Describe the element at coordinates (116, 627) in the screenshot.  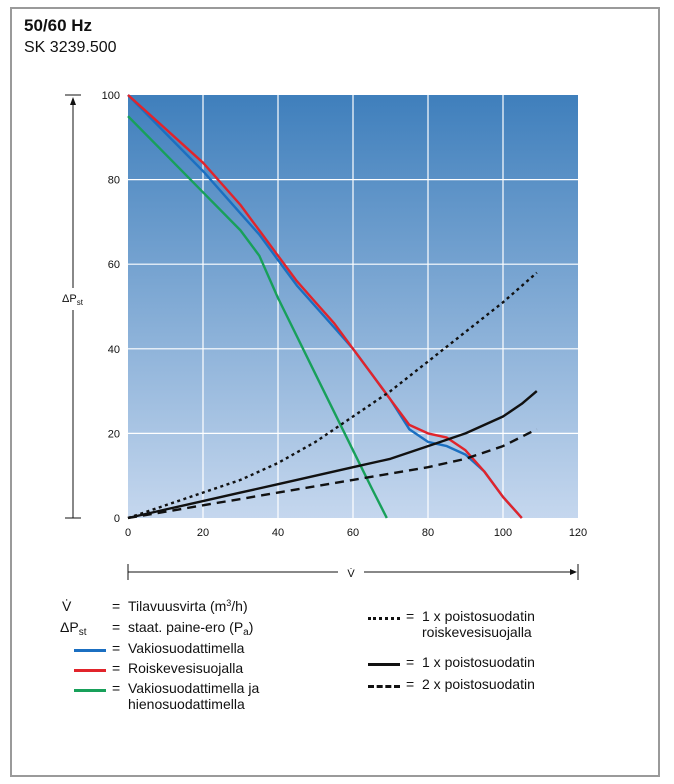
I see `pressure-equals: =` at that location.